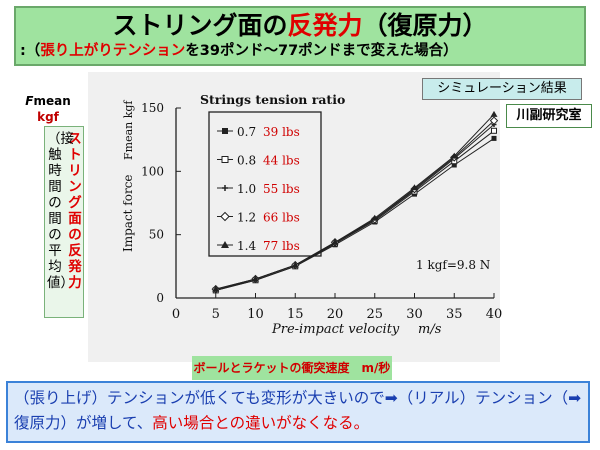 The image size is (600, 450). Describe the element at coordinates (60, 211) in the screenshot. I see `vertical-caption-sub: （接触時間の間の平均値）` at that location.